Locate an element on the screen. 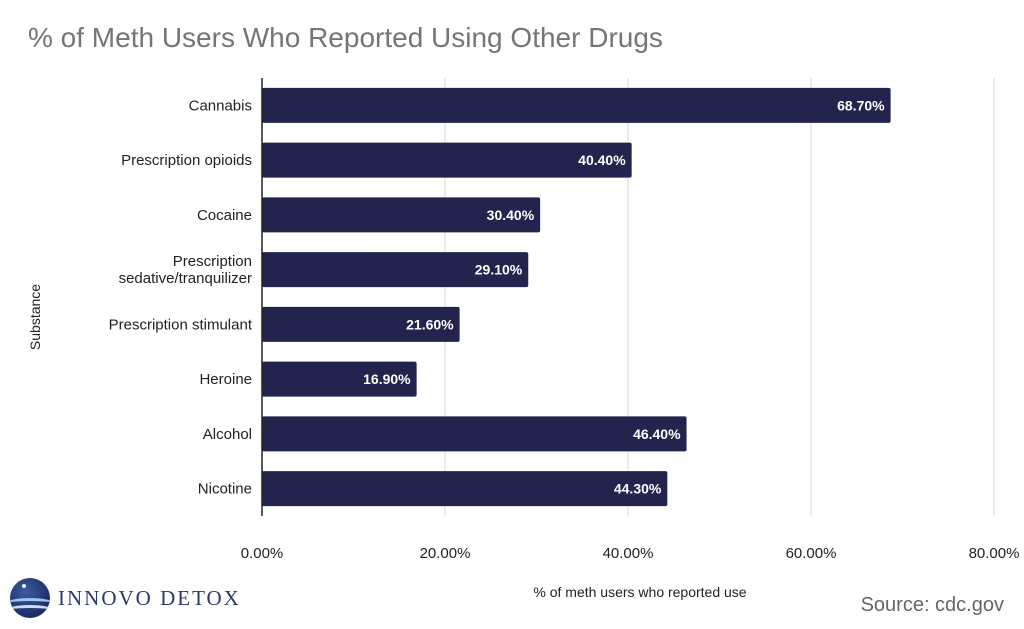  x-axis-title: % of meth users who reported use is located at coordinates (639, 592).